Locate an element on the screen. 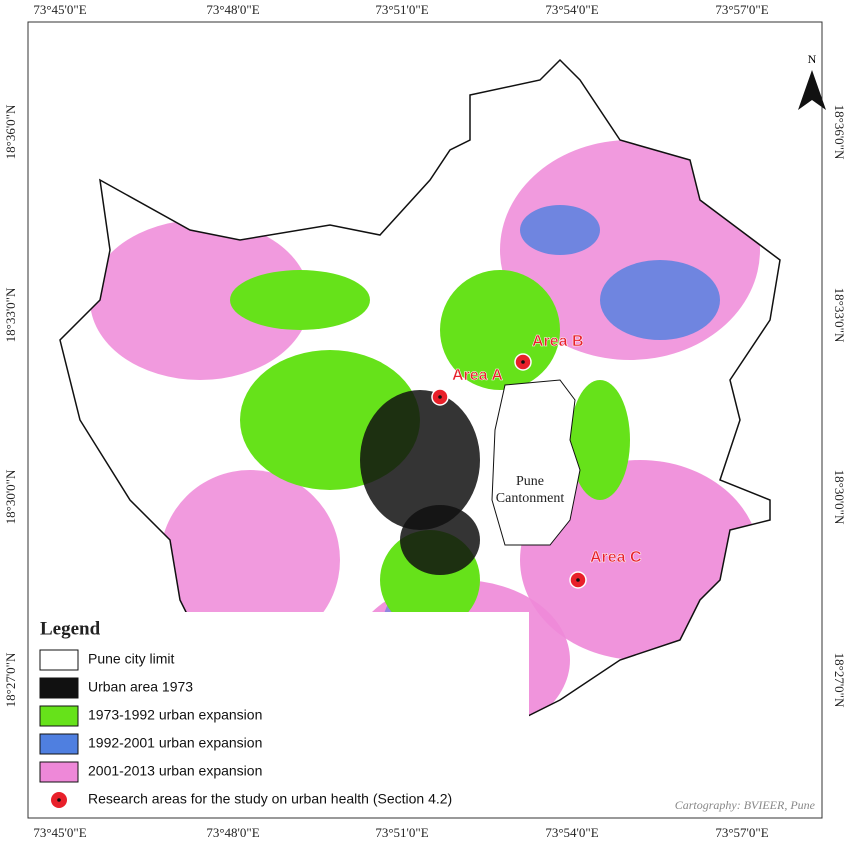 The height and width of the screenshot is (853, 850). legend-label: Pune city limit is located at coordinates (131, 659).